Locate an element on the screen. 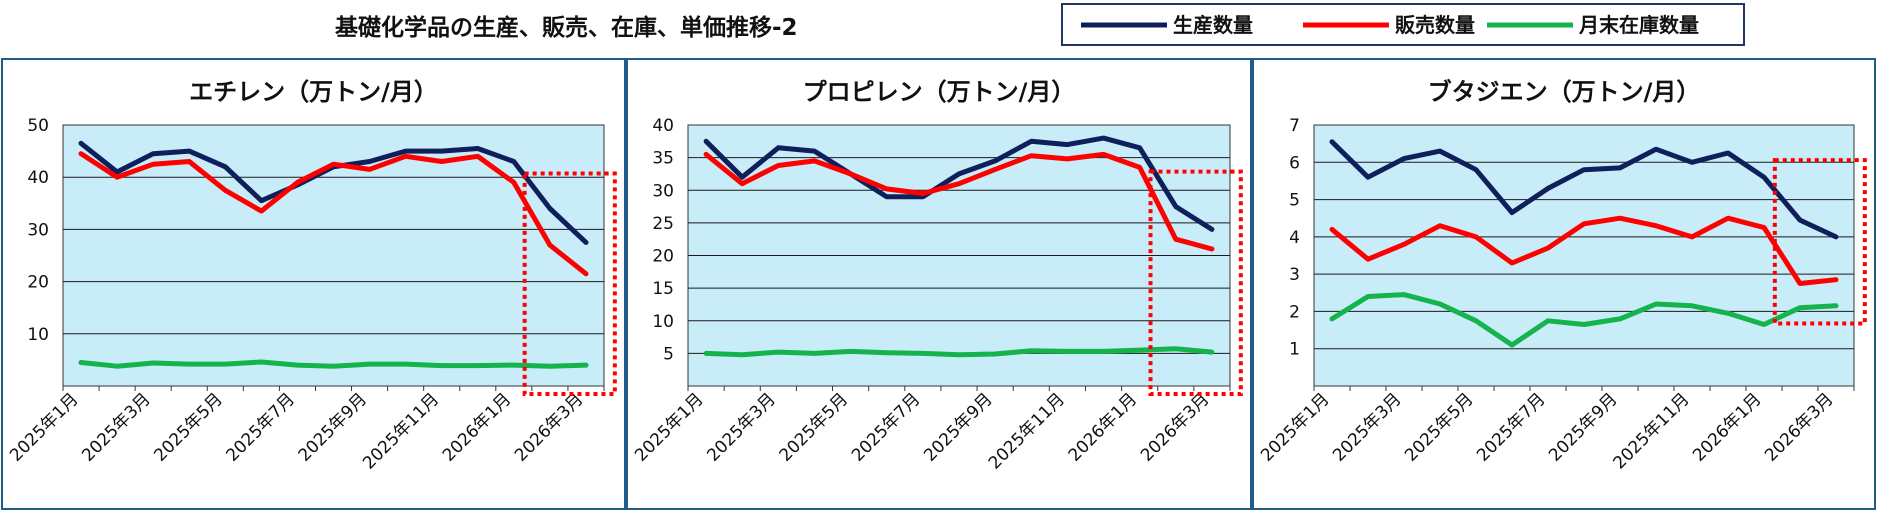 The image size is (1877, 510). chart-title: プロピレン（万トン/月） is located at coordinates (939, 92).